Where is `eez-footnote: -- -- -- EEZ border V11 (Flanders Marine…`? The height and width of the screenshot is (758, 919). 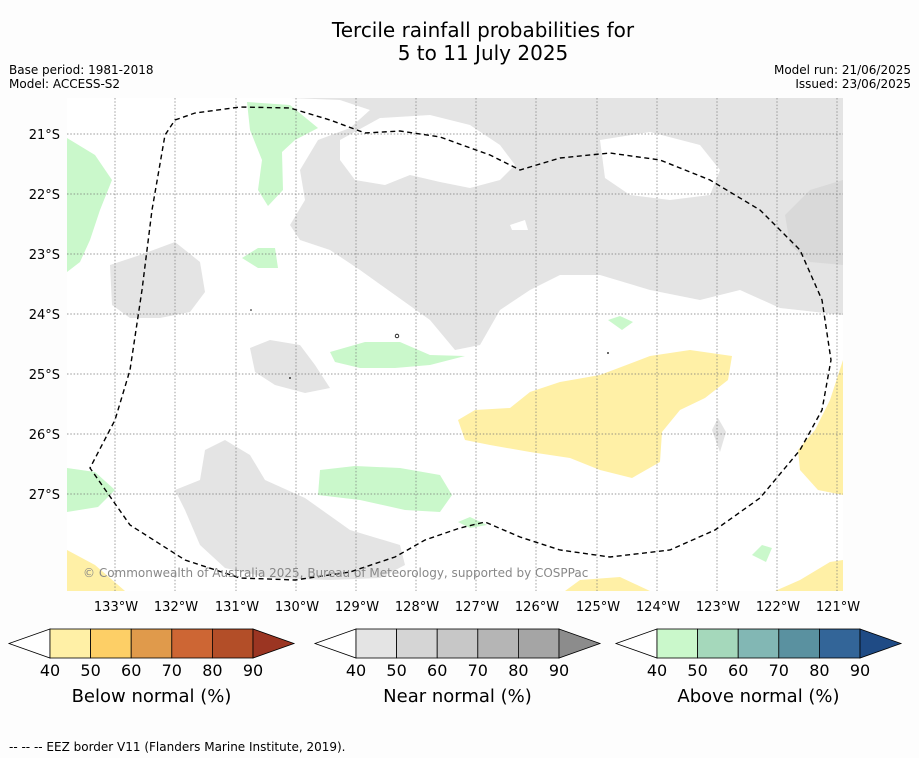 eez-footnote: -- -- -- EEZ border V11 (Flanders Marine… is located at coordinates (177, 747).